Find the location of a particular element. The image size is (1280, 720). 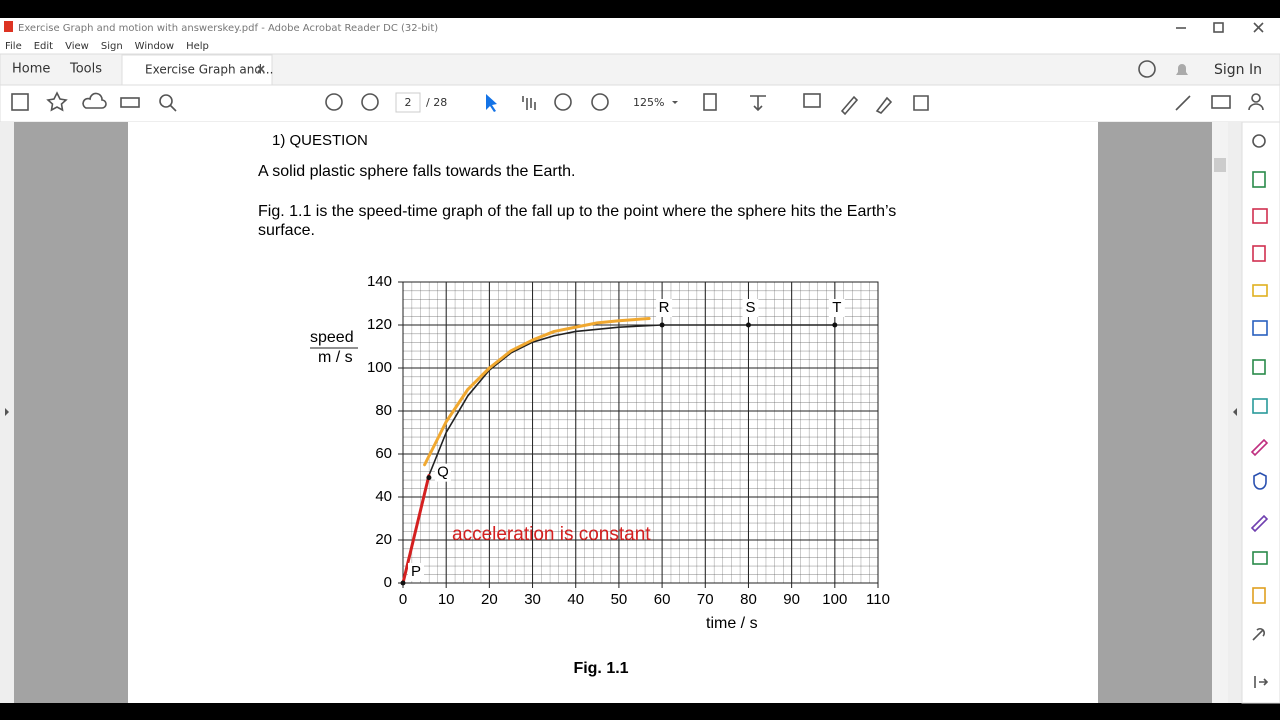

menu-item: Edit is located at coordinates (43, 46).